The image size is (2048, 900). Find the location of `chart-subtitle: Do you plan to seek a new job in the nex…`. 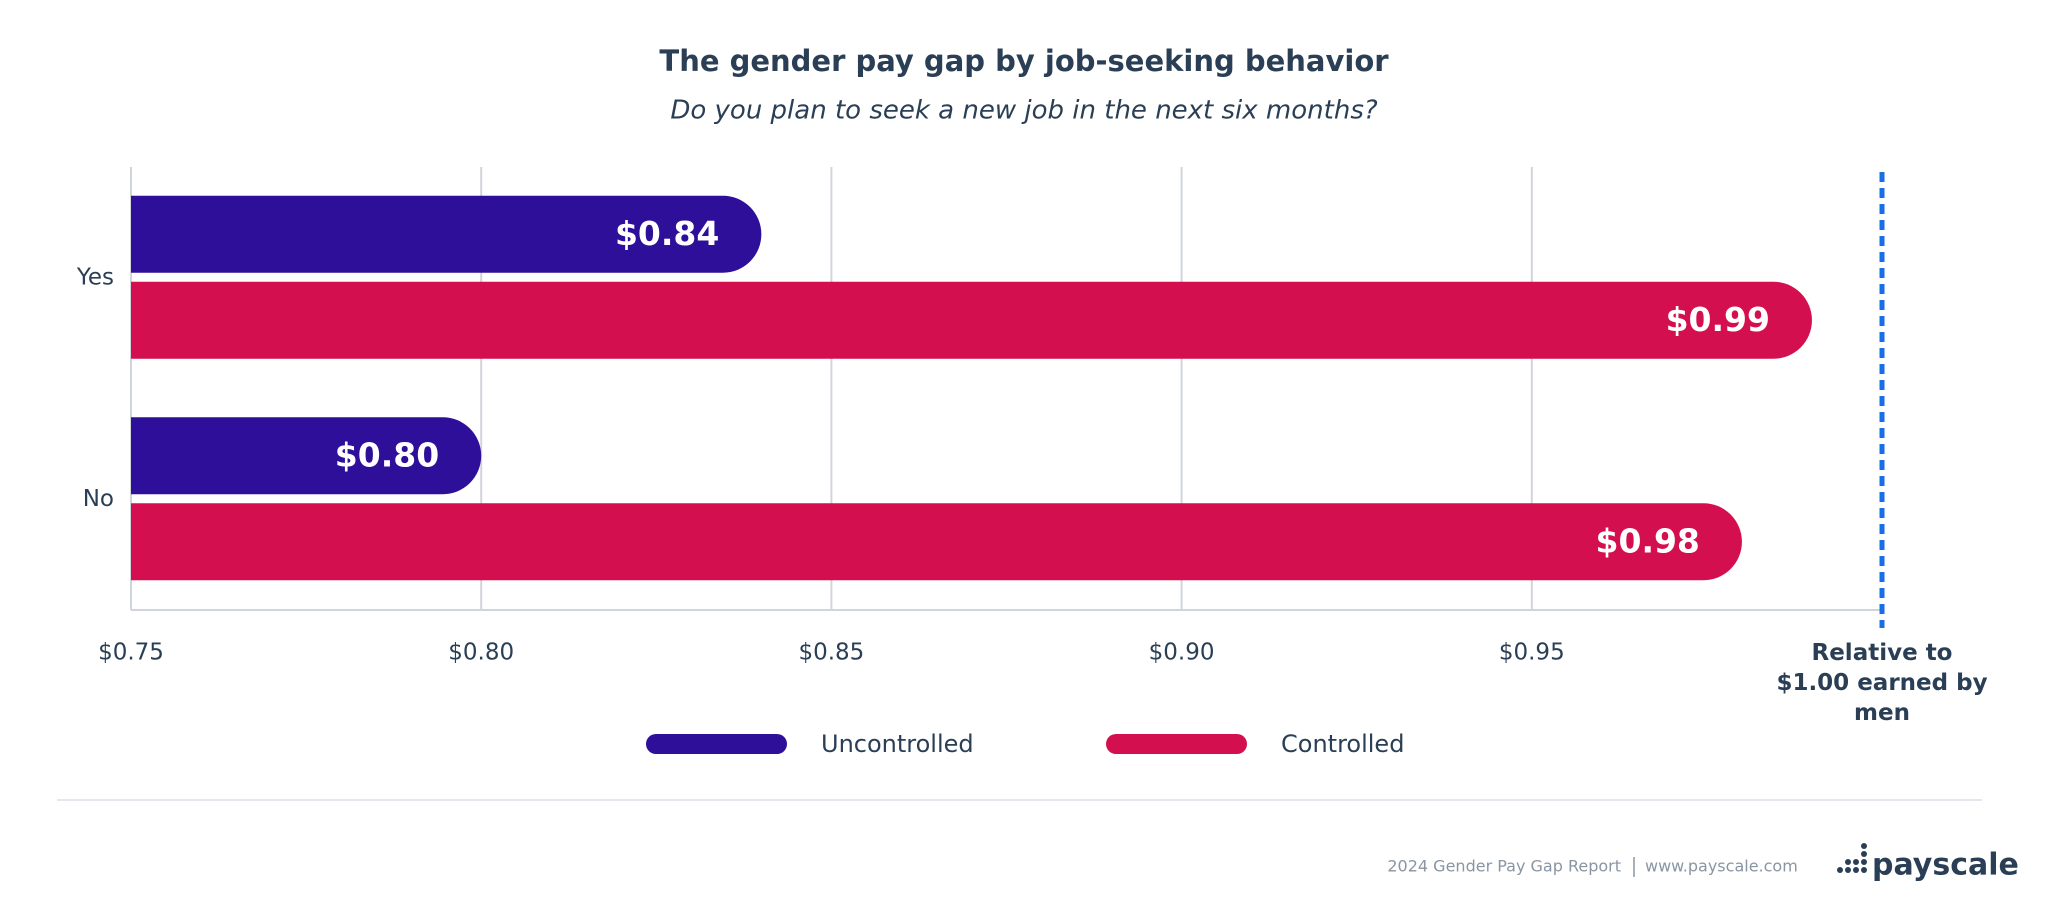

chart-subtitle: Do you plan to seek a new job in the nex… is located at coordinates (1024, 111).